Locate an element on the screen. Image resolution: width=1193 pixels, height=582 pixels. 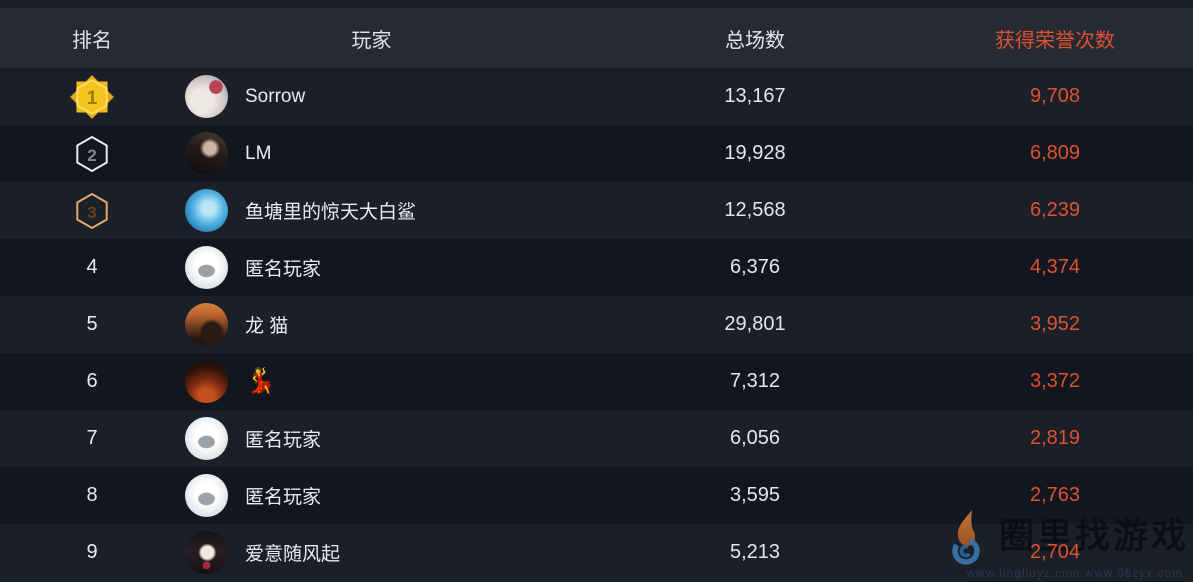
honor-count-value: 2,763 is located at coordinates (1055, 495).